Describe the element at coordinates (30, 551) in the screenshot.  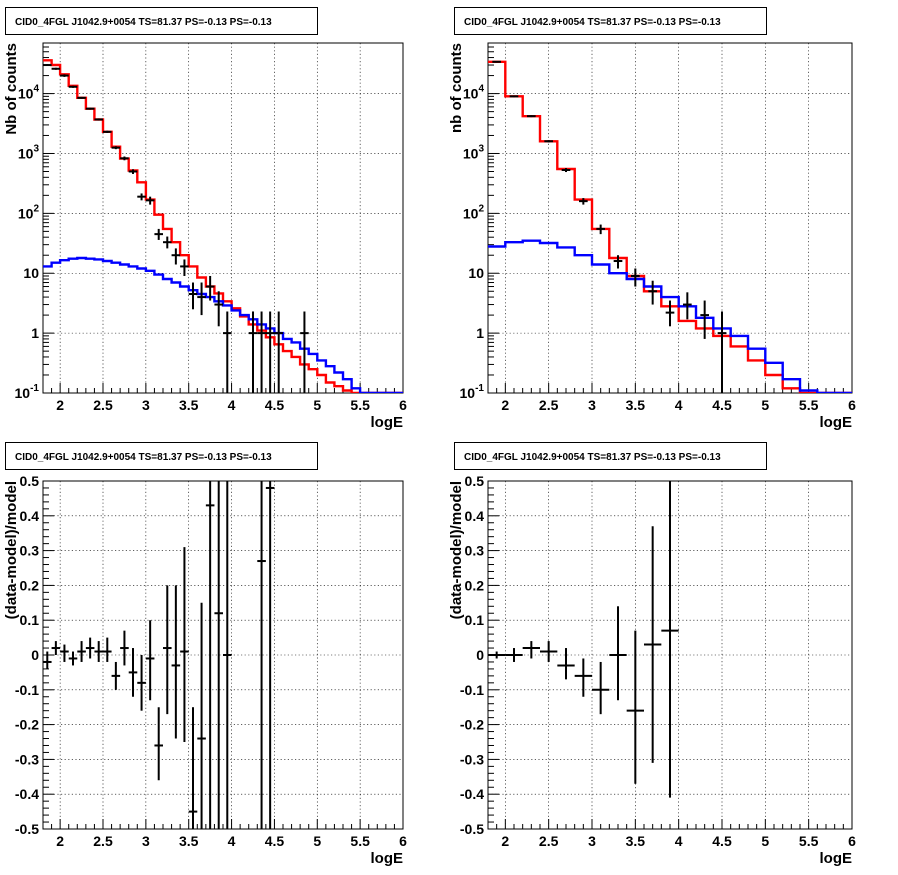
I see `y-tick-label: 0.3` at that location.